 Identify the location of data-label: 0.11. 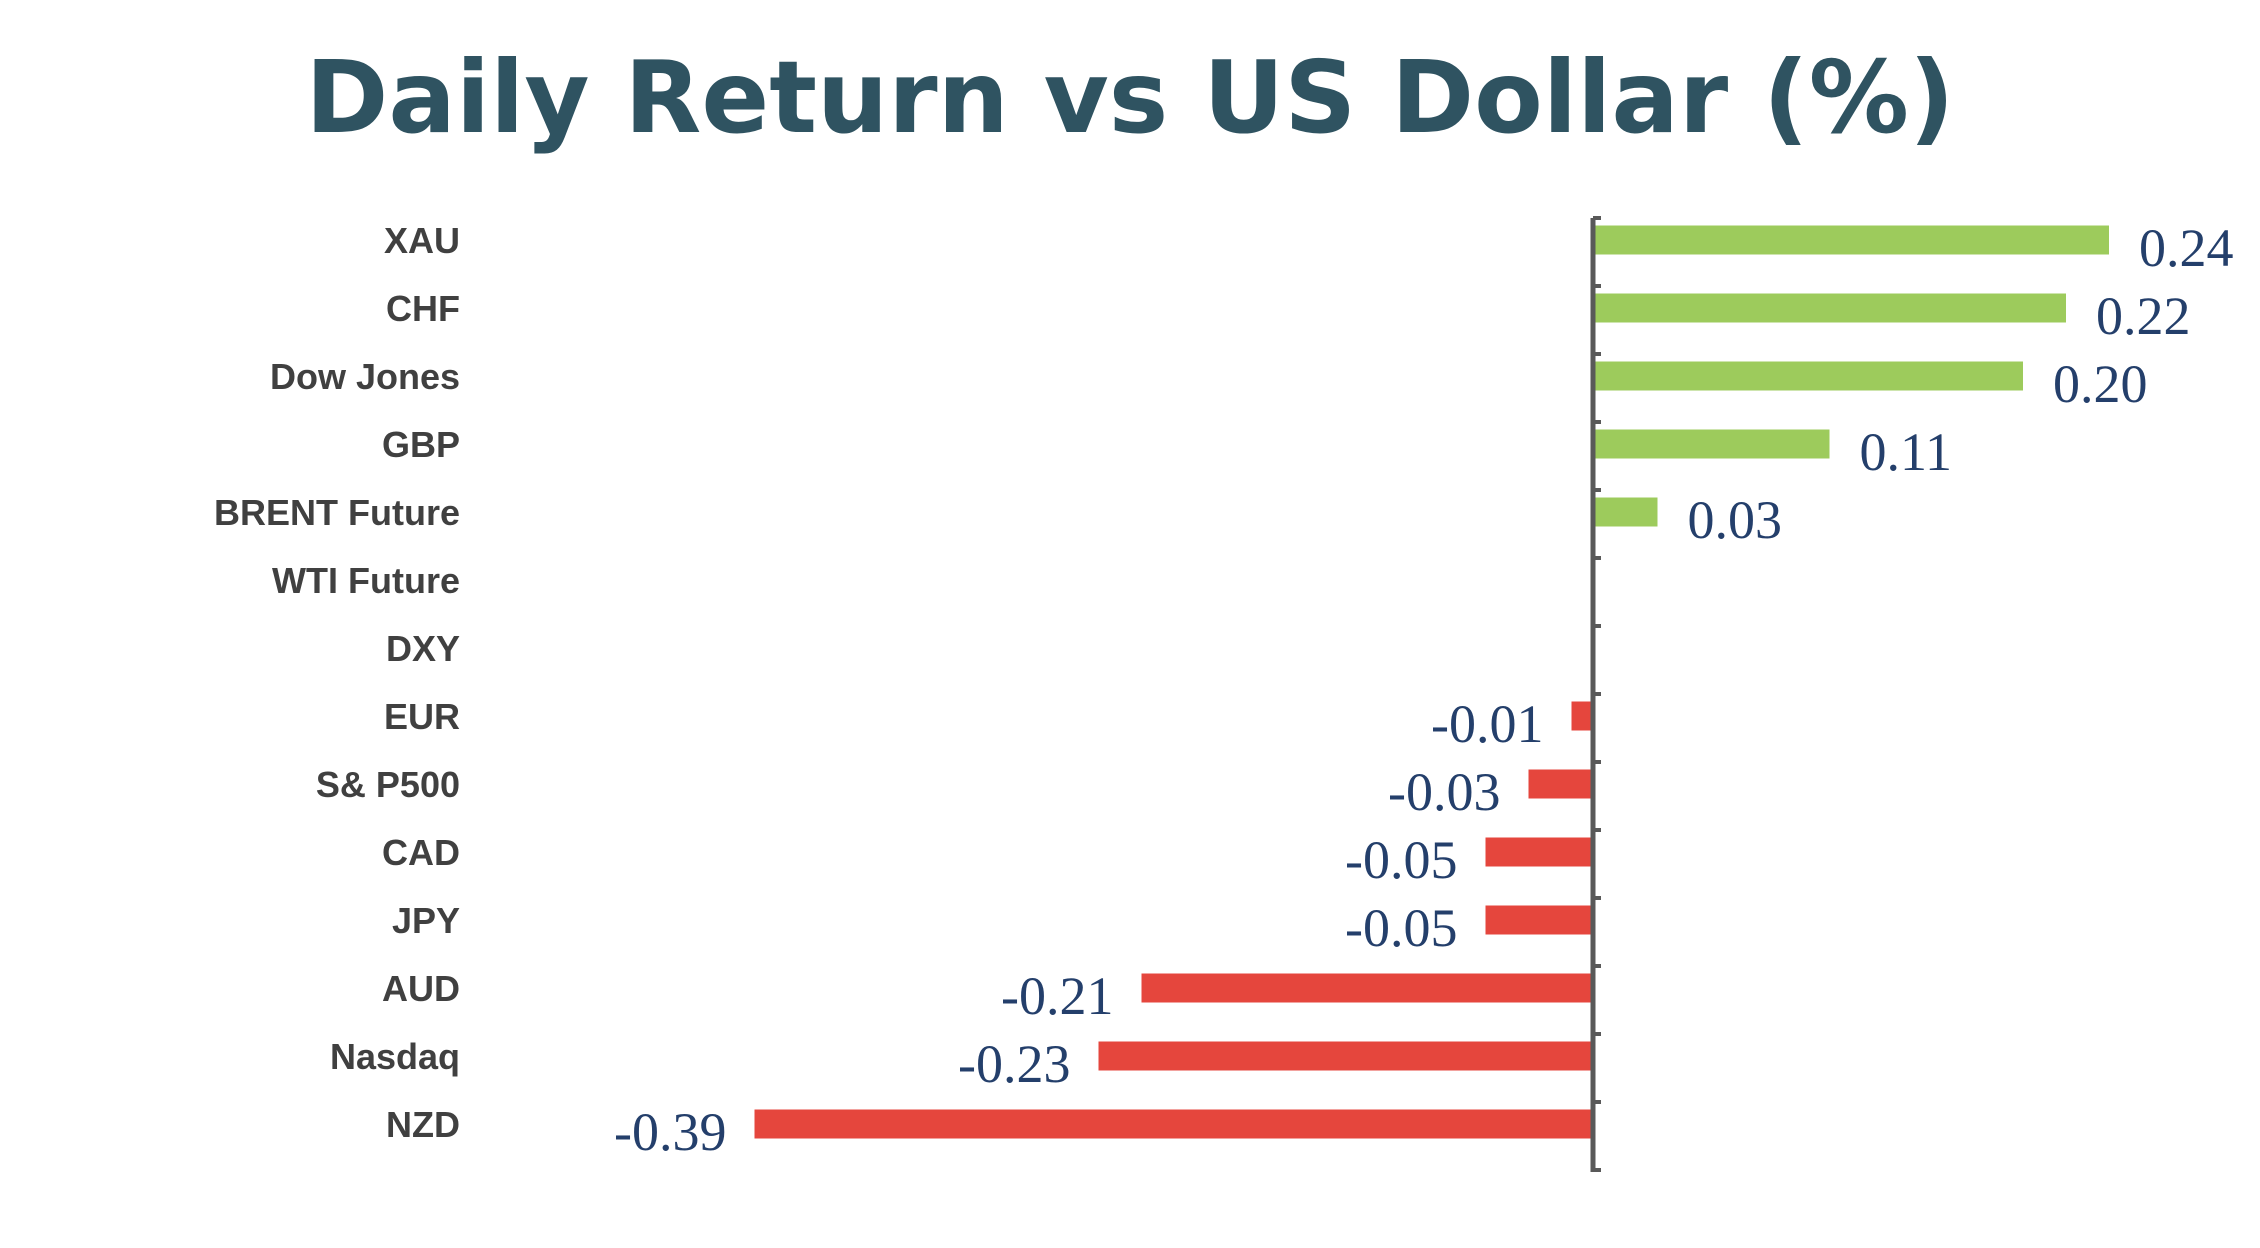
(1906, 452).